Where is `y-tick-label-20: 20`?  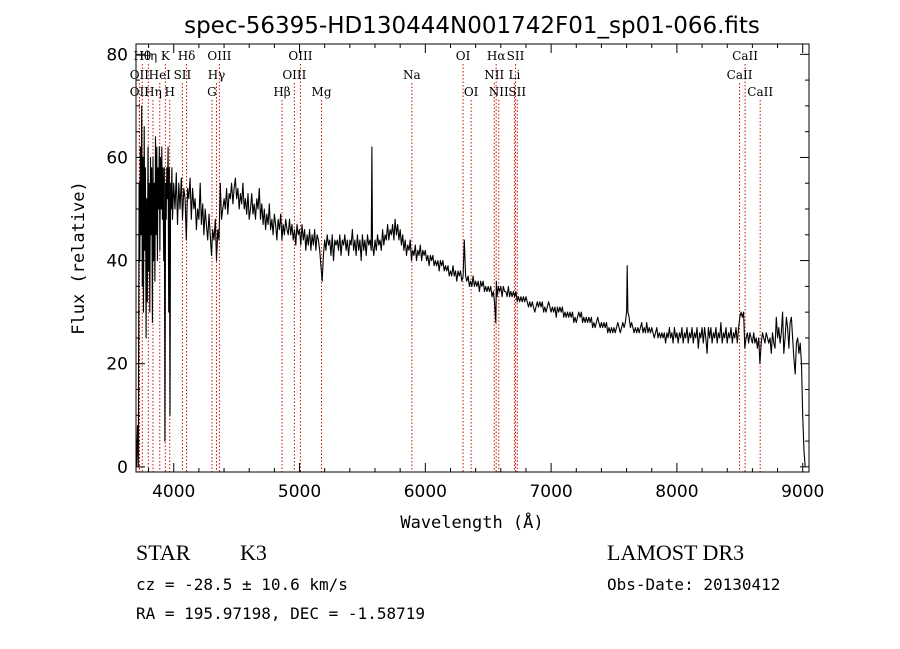 y-tick-label-20: 20 is located at coordinates (117, 365).